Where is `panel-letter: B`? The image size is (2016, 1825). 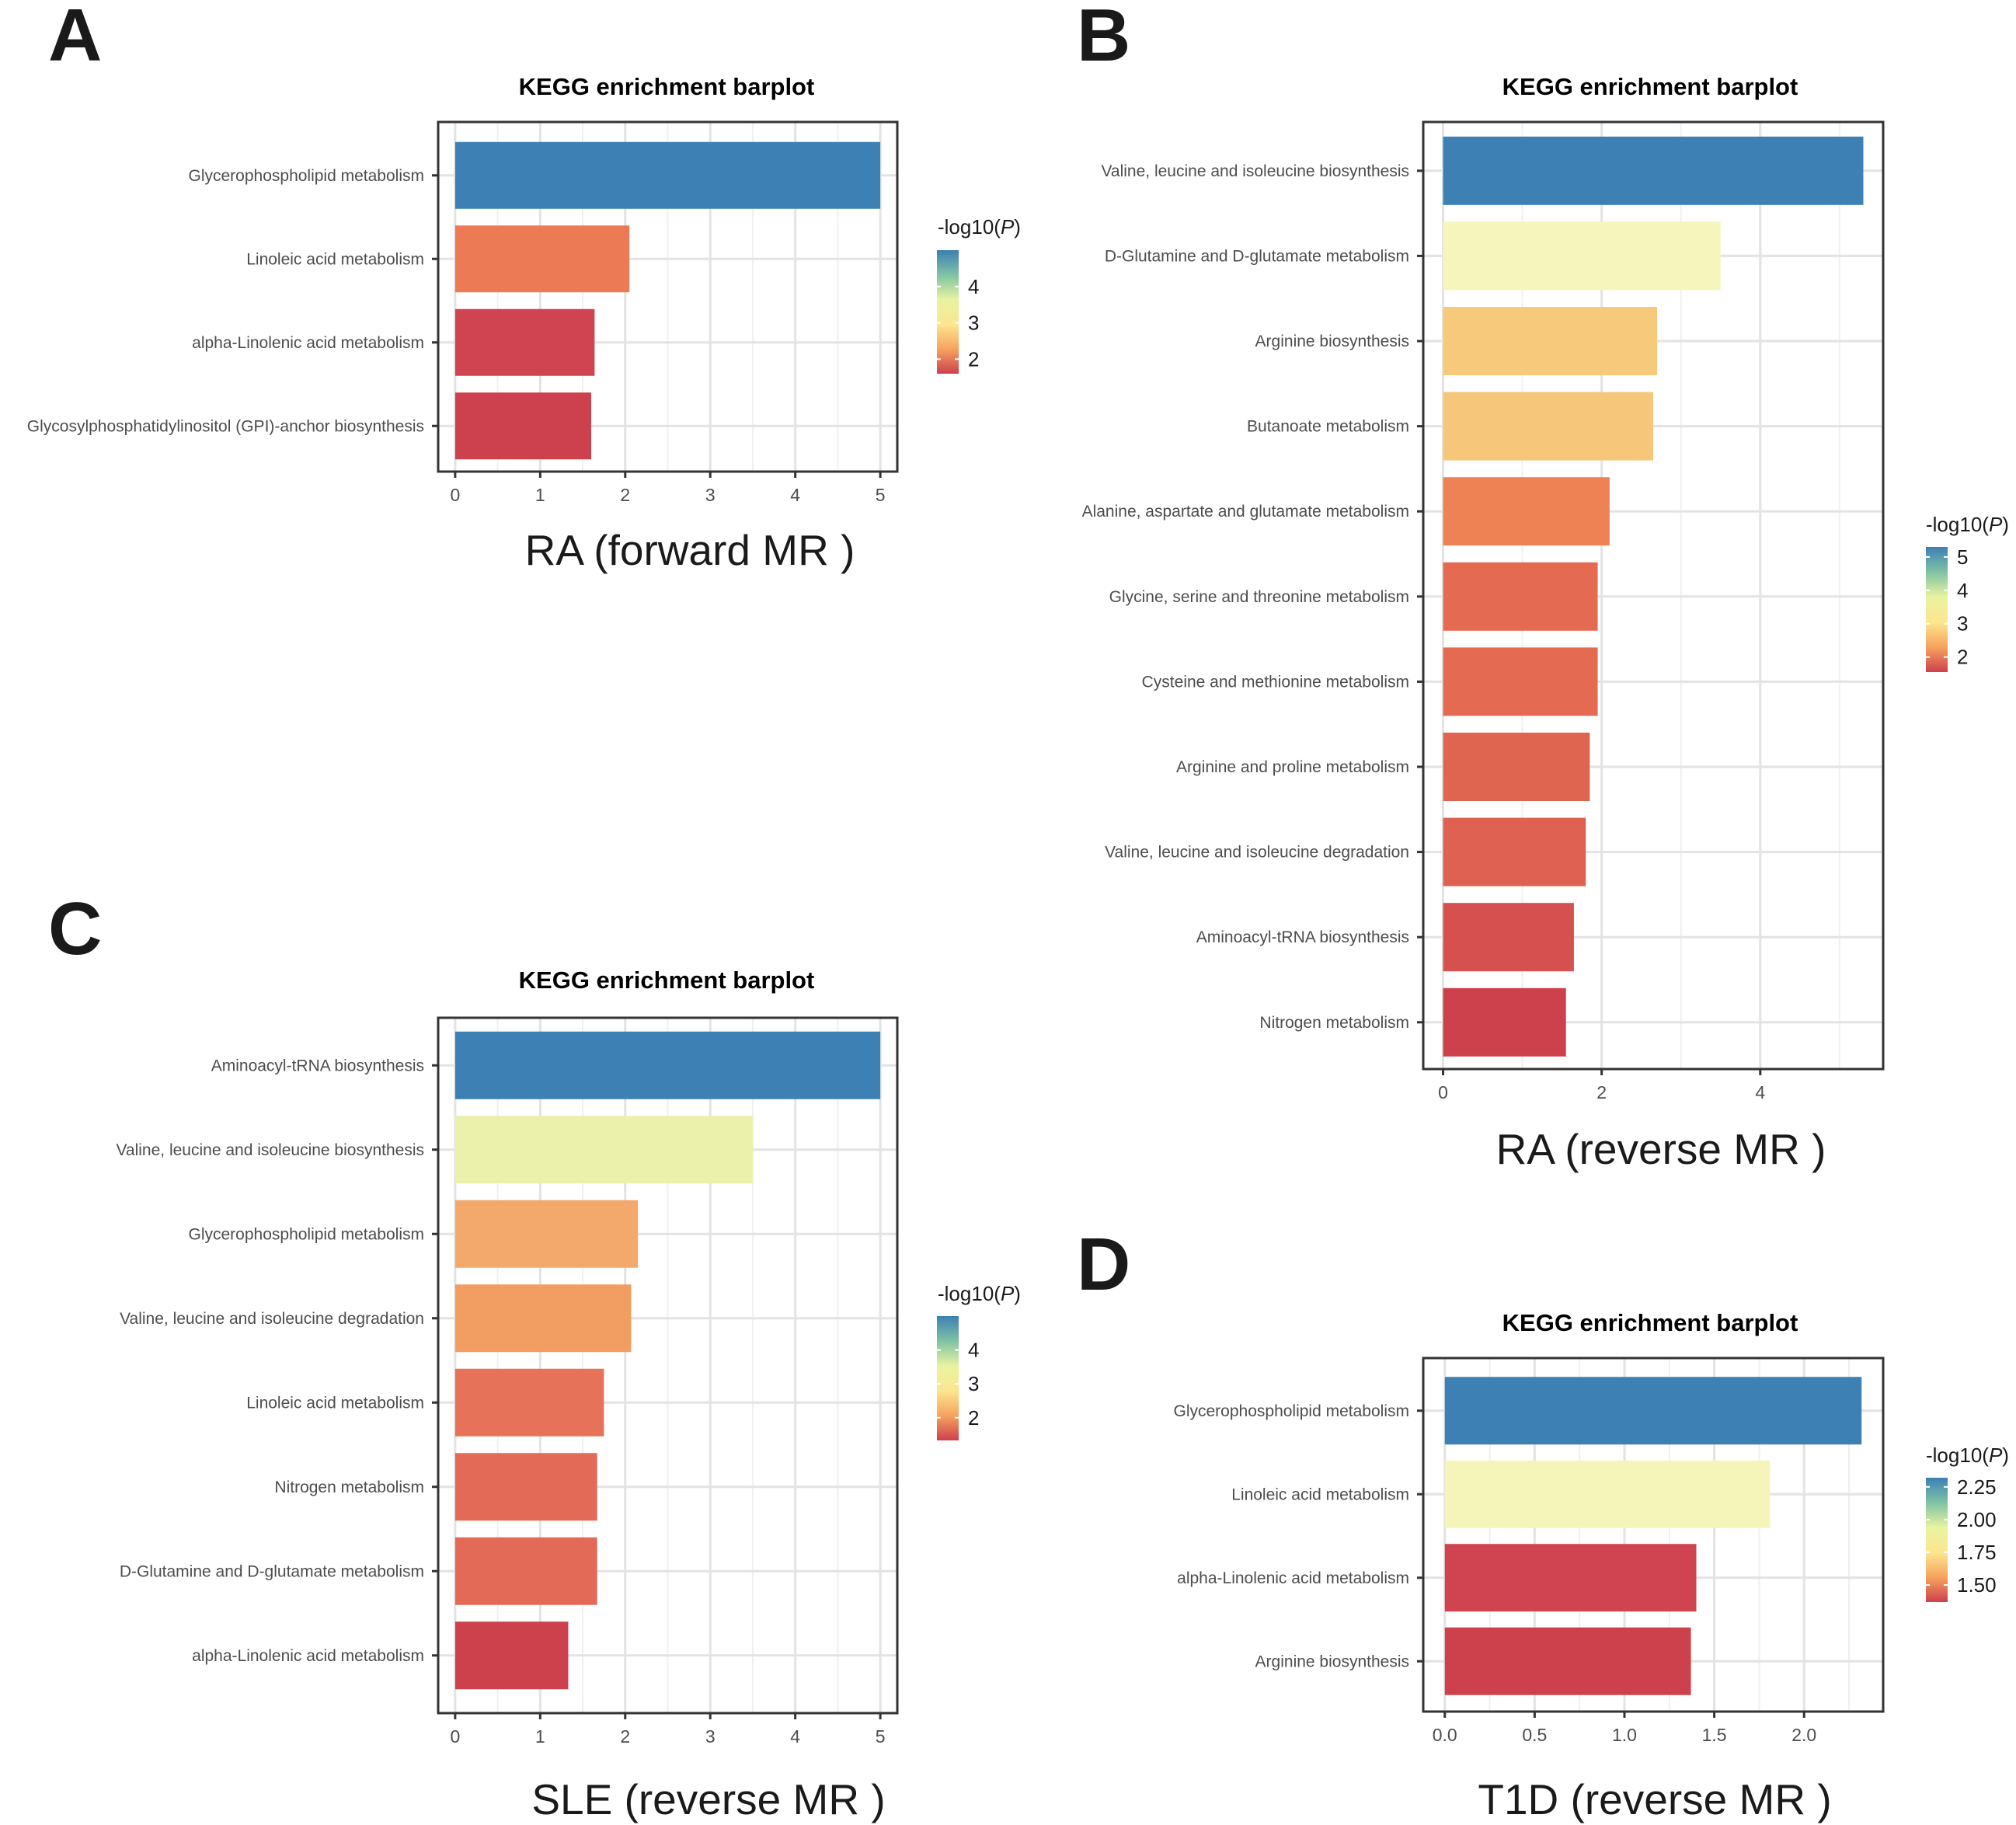 panel-letter: B is located at coordinates (1103, 39).